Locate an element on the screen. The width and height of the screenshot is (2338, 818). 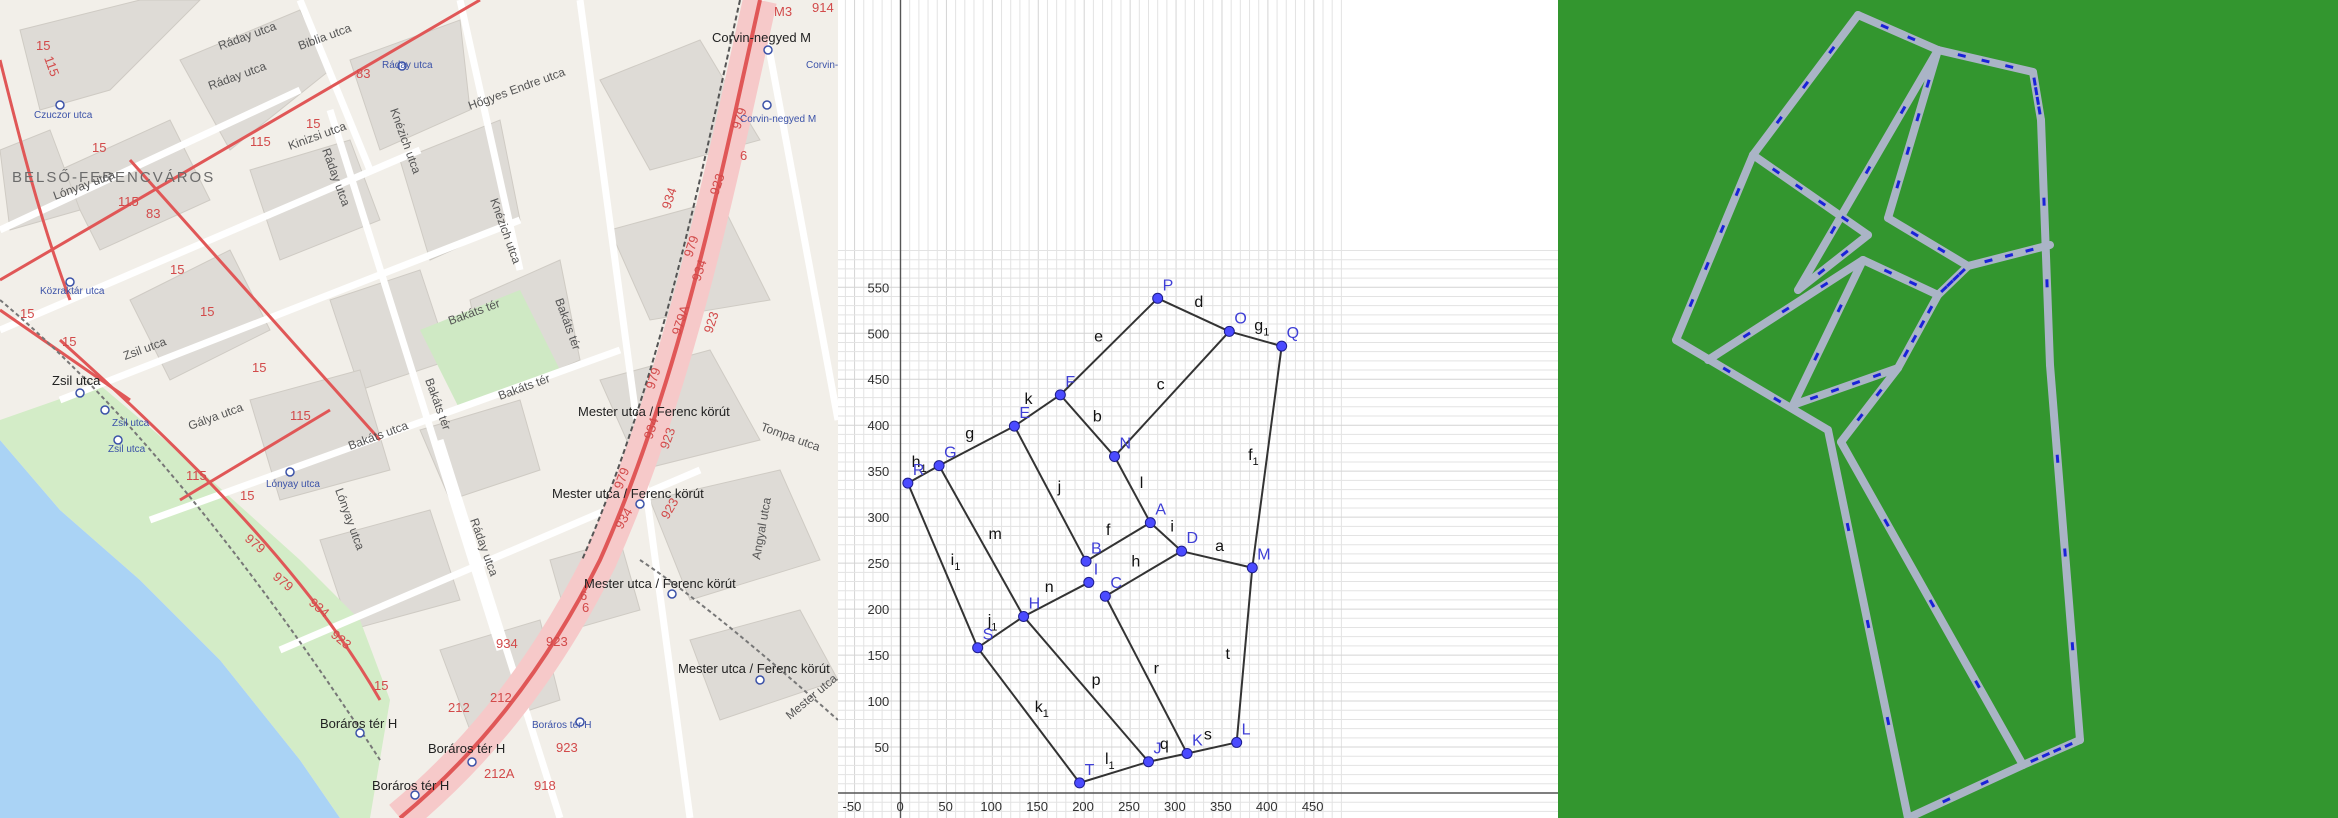
point-label-G: G is located at coordinates (950, 453).